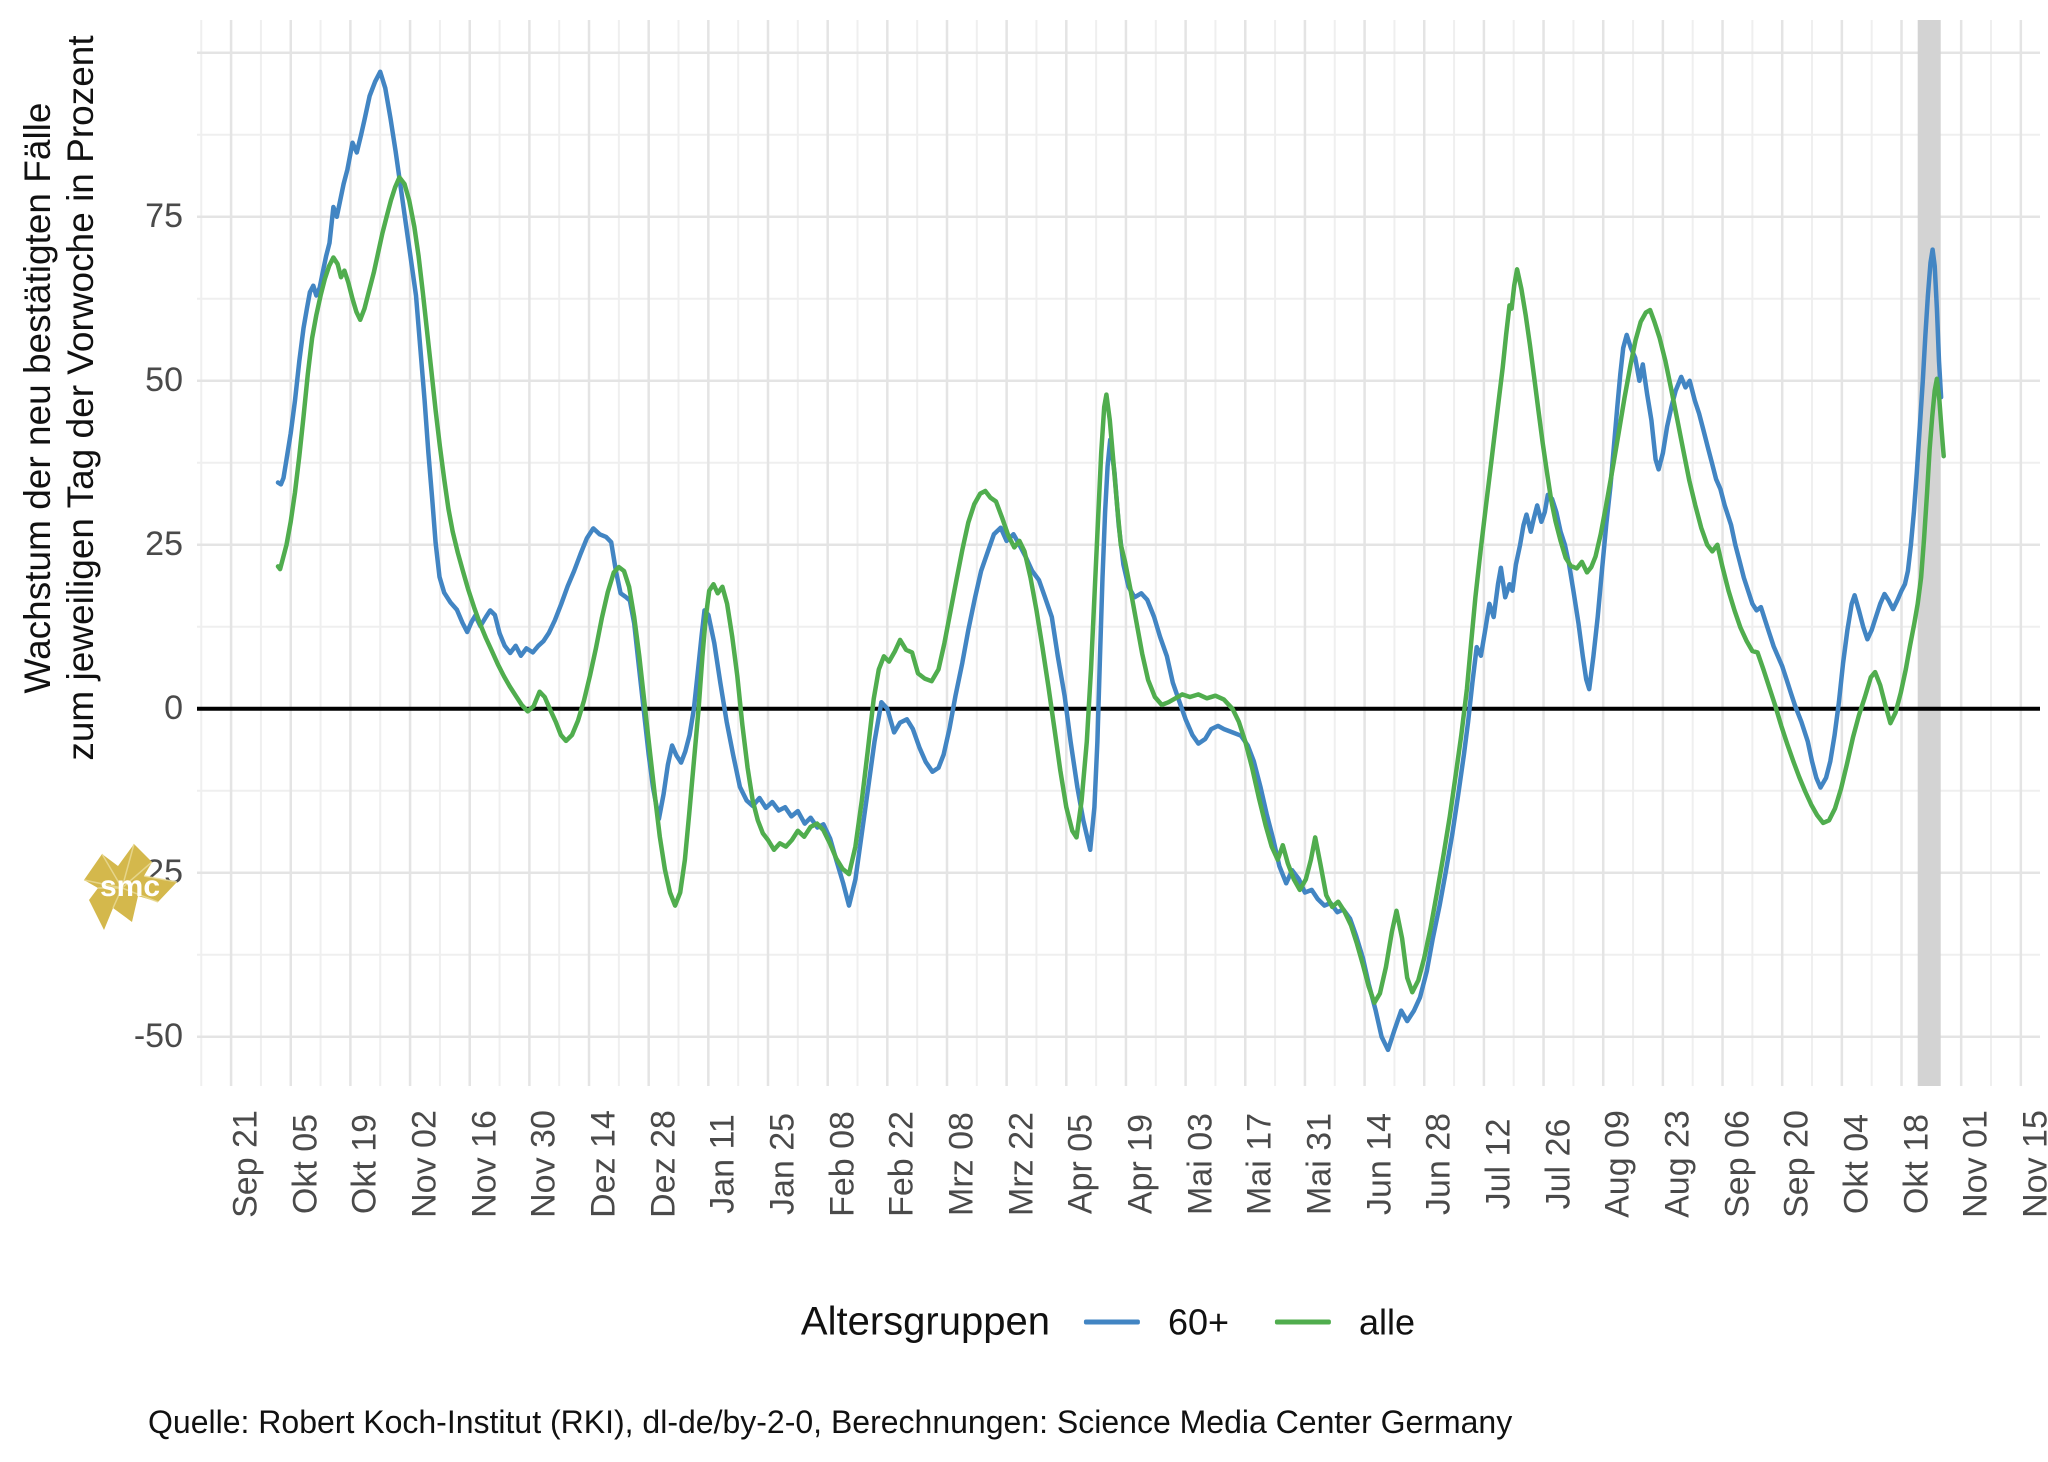  Describe the element at coordinates (305, 1164) in the screenshot. I see `x-tick-label: Okt 05` at that location.